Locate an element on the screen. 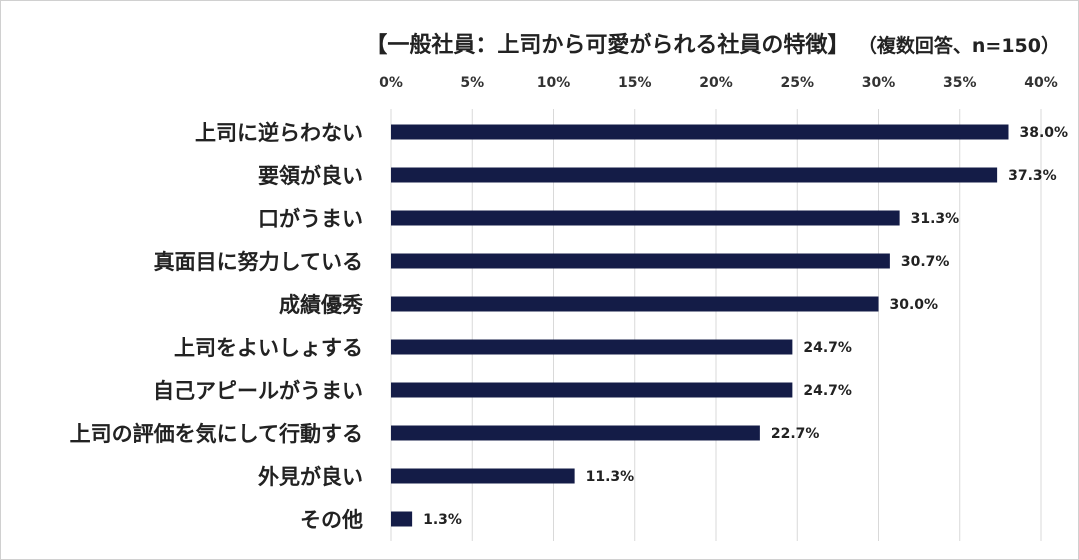 Image resolution: width=1079 pixels, height=560 pixels. x-tick-label: 5% is located at coordinates (472, 83).